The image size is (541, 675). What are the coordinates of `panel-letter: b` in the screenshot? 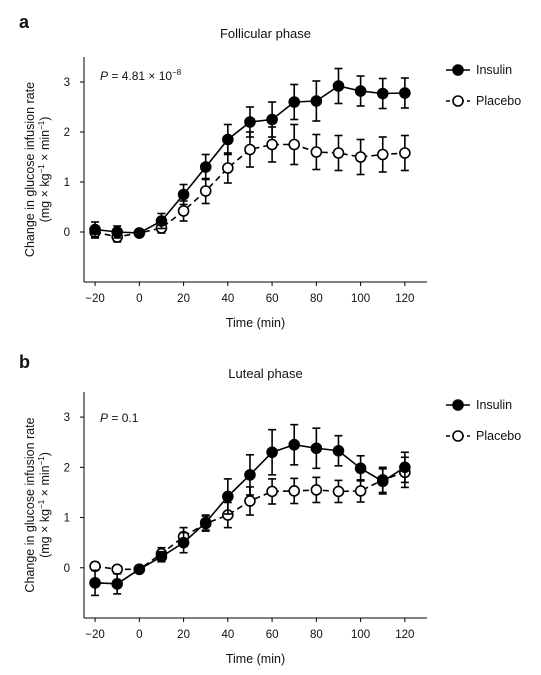 It's located at (24, 362).